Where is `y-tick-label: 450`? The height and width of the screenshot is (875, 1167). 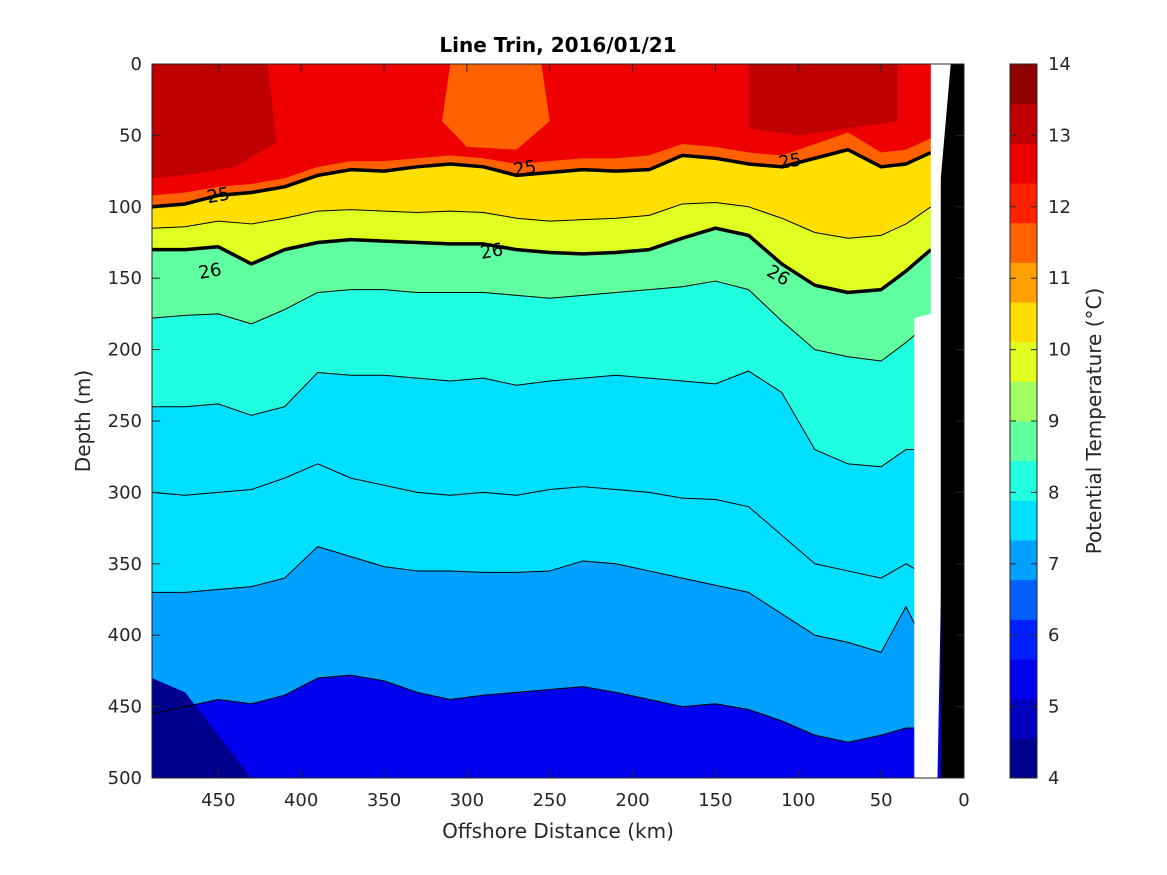 y-tick-label: 450 is located at coordinates (125, 707).